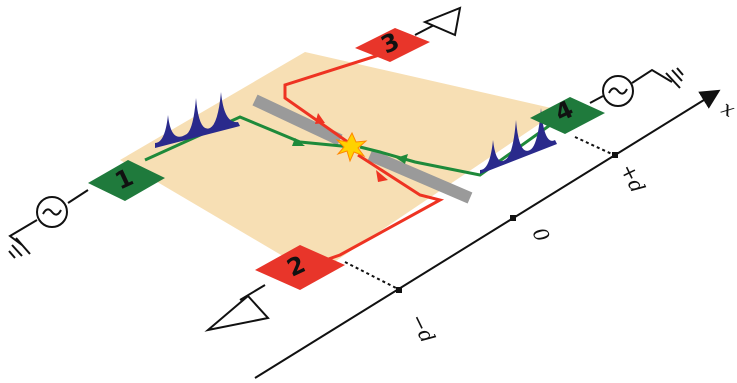  I want to click on contact-3: 3, so click(392, 44).